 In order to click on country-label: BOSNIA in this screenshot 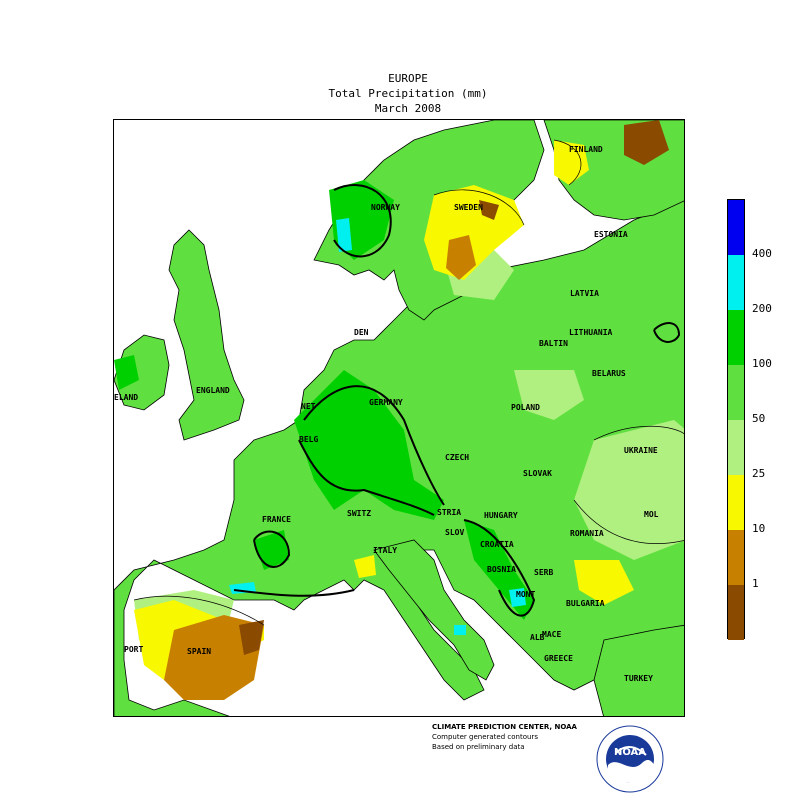, I will do `click(501, 569)`.